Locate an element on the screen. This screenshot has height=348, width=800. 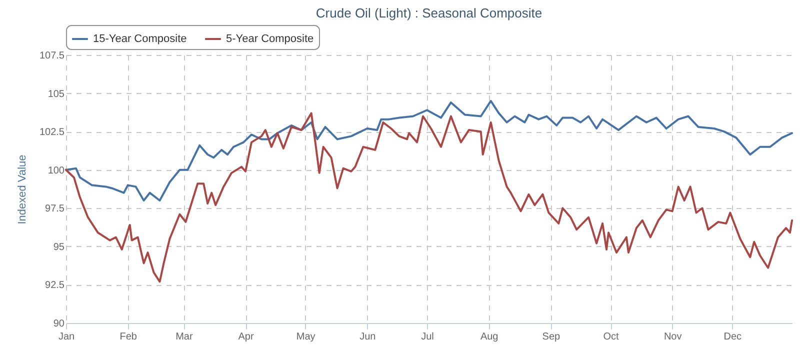
x-tick-label: May is located at coordinates (306, 337).